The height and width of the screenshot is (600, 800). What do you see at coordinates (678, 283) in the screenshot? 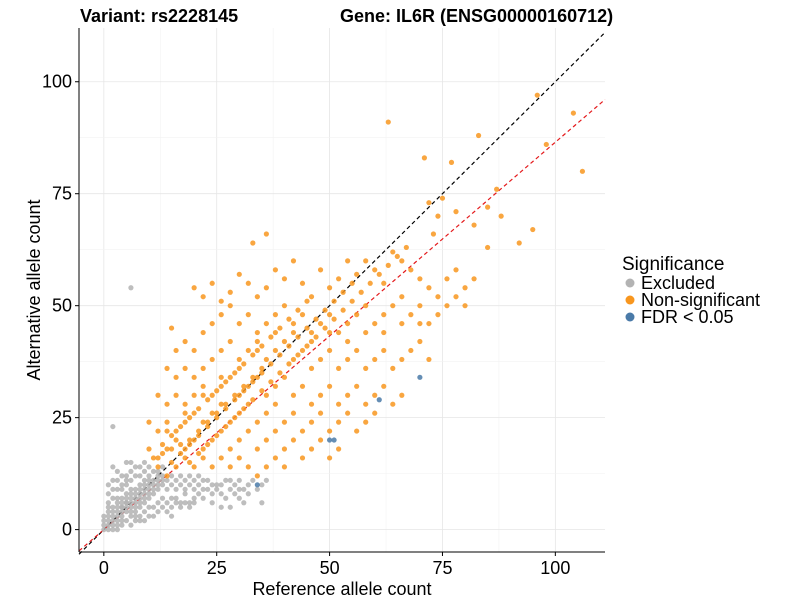
I see `legend-label-excluded: Excluded` at bounding box center [678, 283].